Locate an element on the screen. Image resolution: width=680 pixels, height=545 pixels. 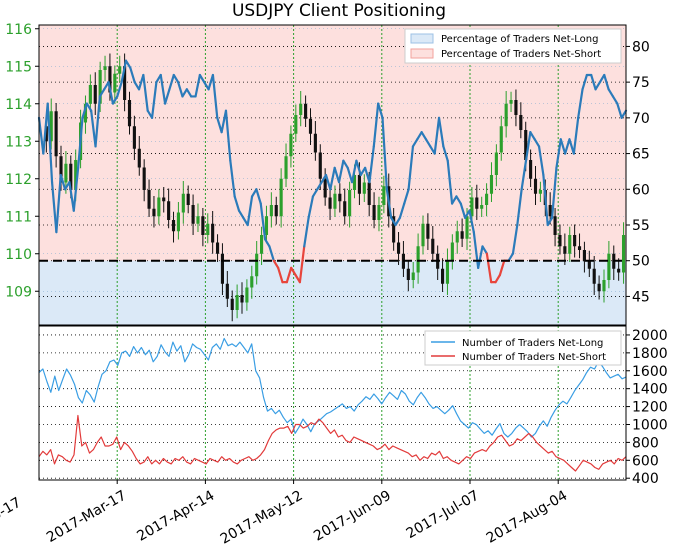
percent-tick-label: 80 is located at coordinates (641, 47).